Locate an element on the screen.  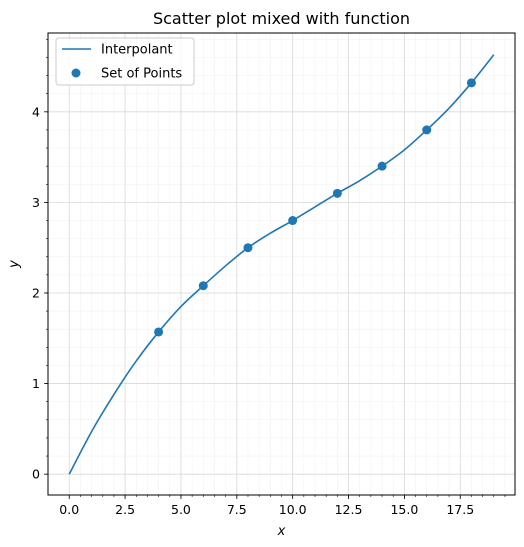
x-axis-title: x is located at coordinates (281, 531).